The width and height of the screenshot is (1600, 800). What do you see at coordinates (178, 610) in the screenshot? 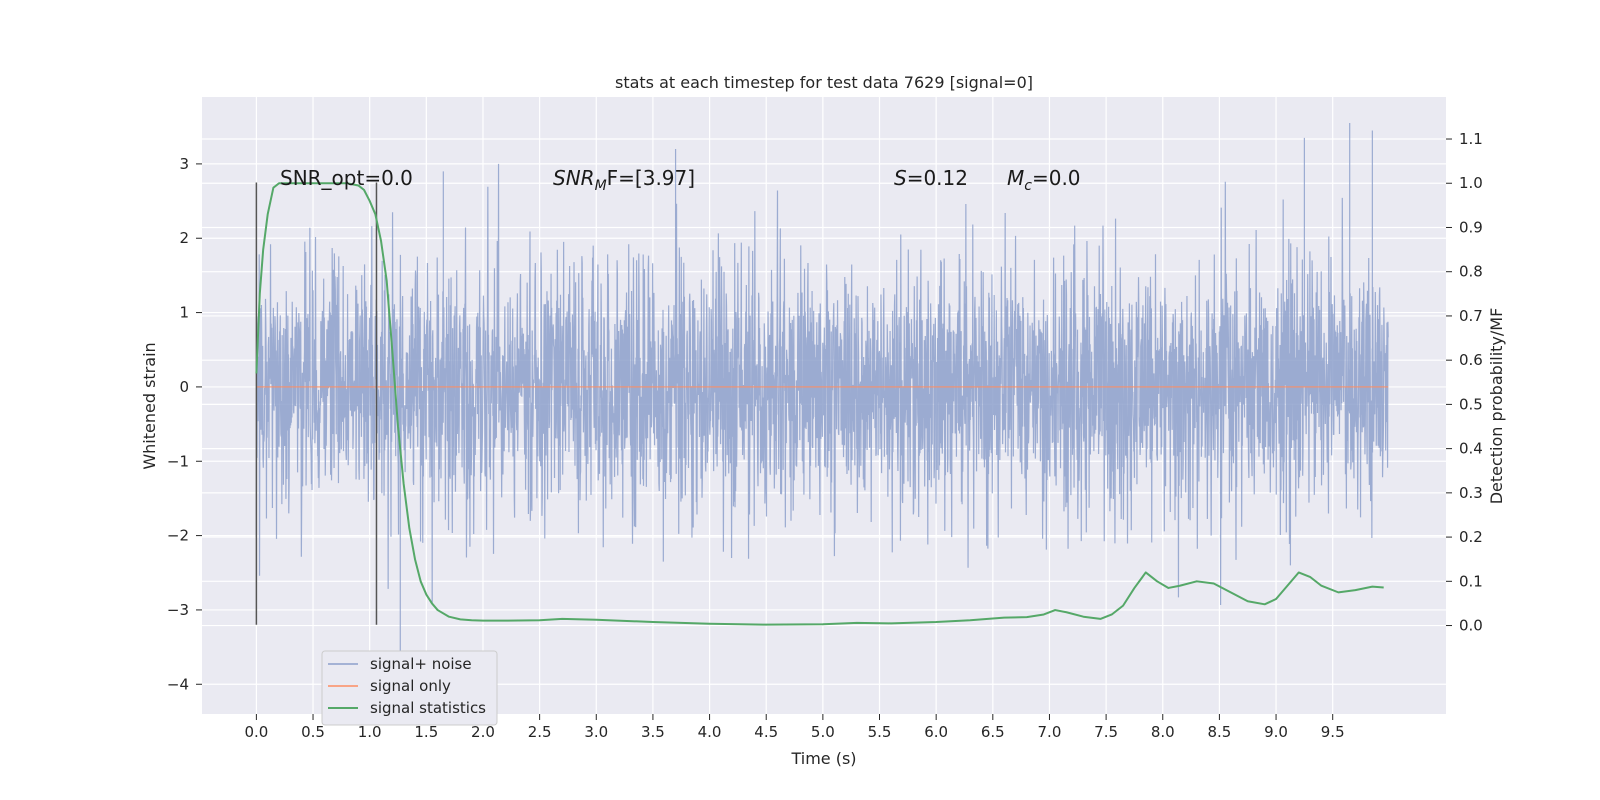
I see `y-tick-label: −3` at bounding box center [178, 610].